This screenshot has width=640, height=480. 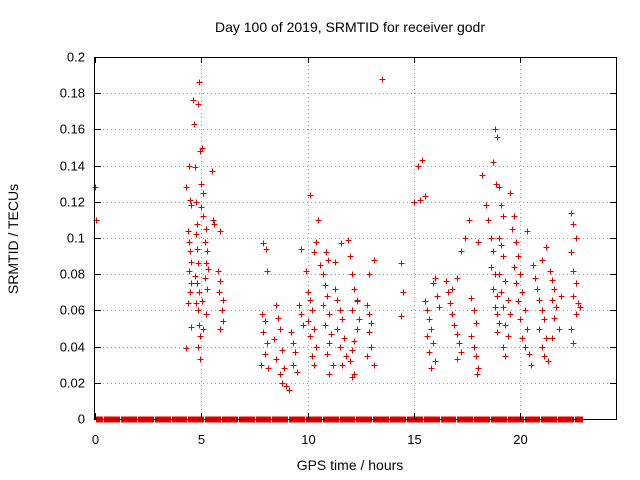 I want to click on y-tick-label: 0.16, so click(x=72, y=129).